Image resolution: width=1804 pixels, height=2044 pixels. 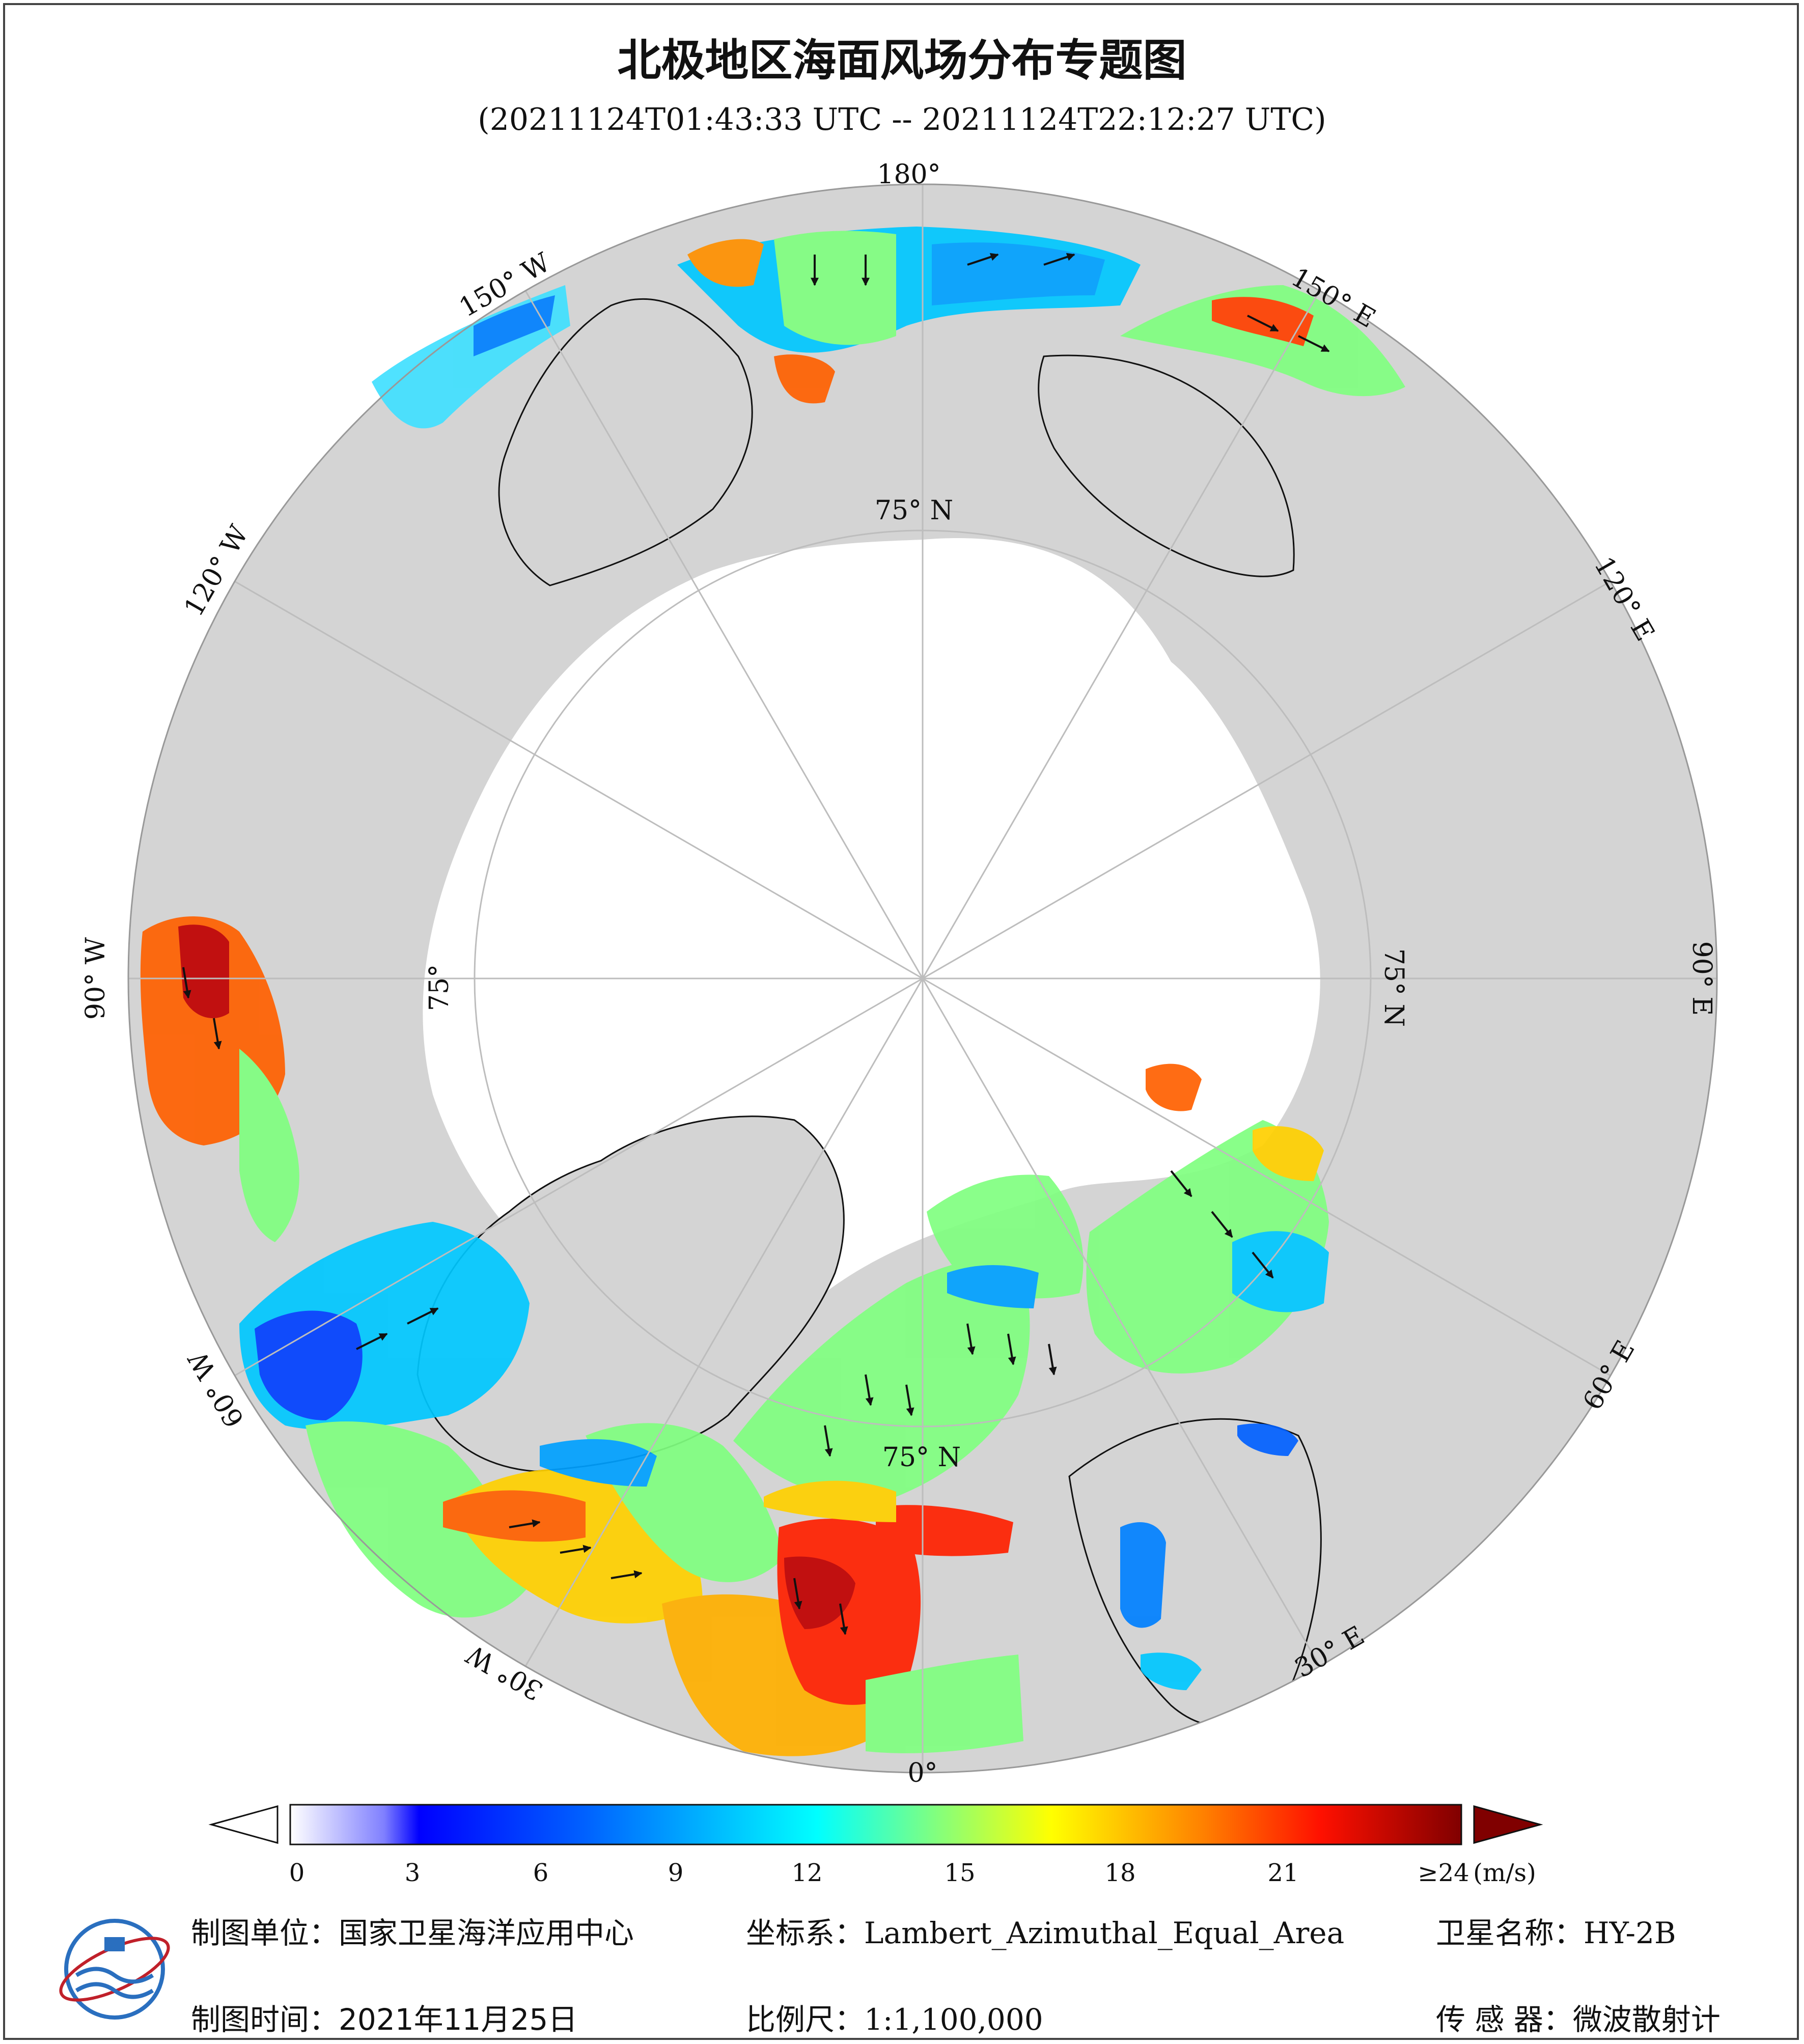 What do you see at coordinates (875, 1824) in the screenshot?
I see `colorbar-gradient` at bounding box center [875, 1824].